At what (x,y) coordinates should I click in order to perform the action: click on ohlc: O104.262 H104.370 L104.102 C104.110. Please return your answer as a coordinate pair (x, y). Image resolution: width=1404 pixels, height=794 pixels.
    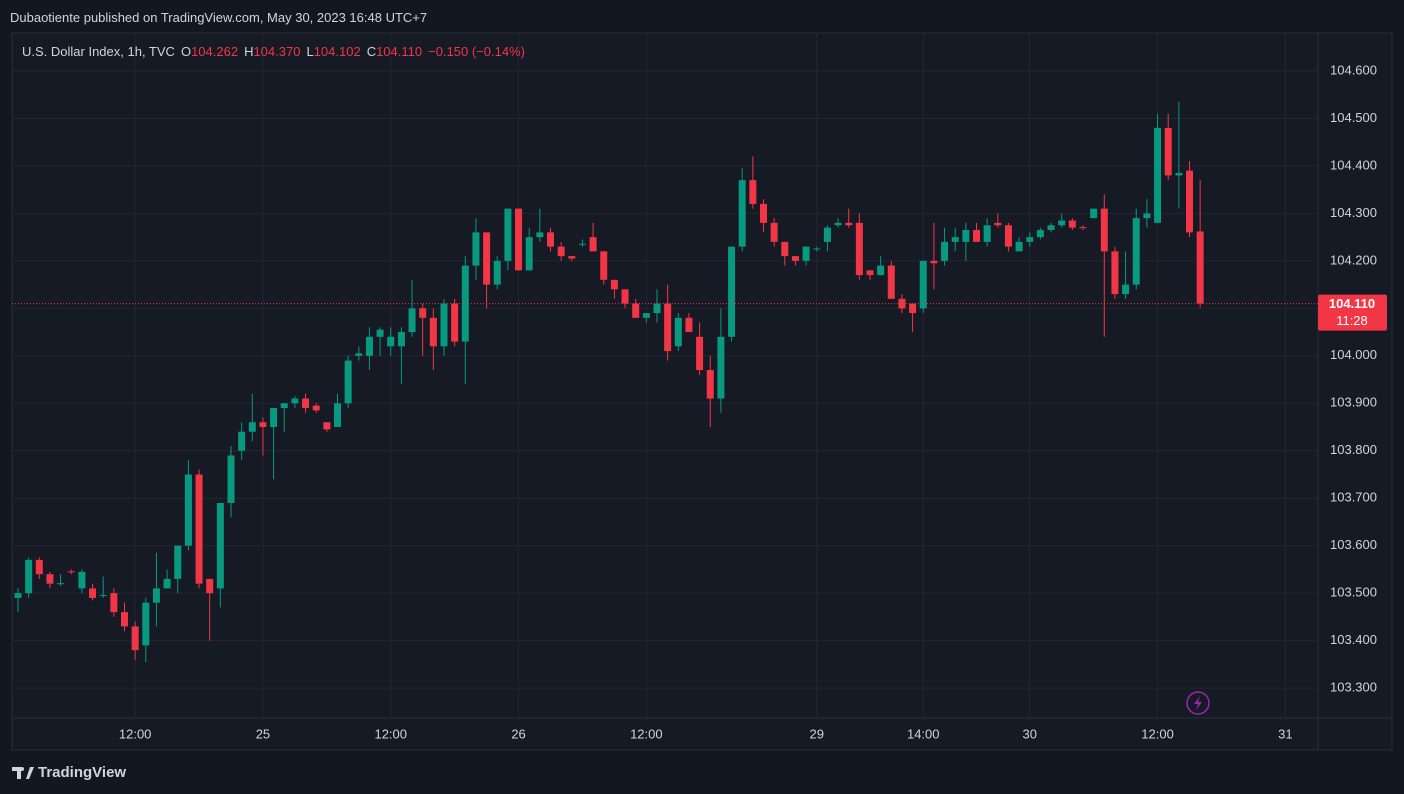
    Looking at the image, I should click on (298, 51).